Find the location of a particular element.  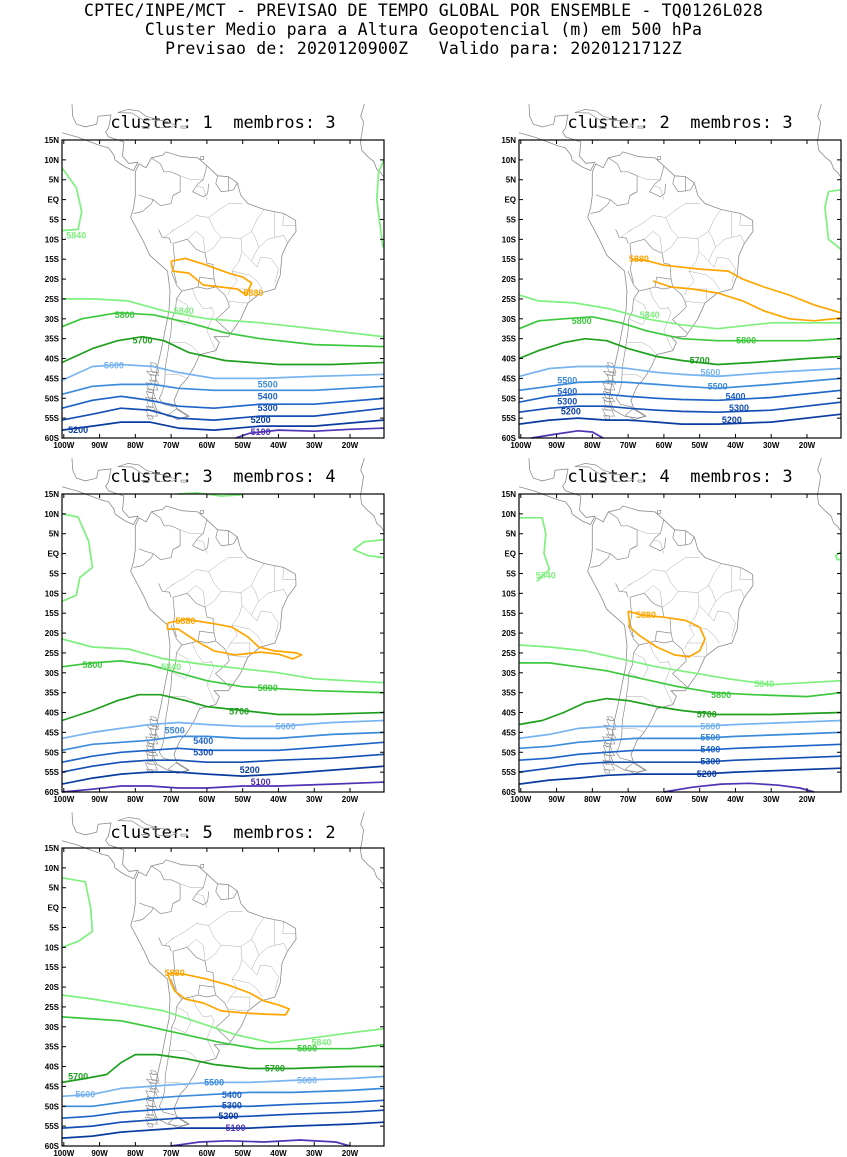

lat-label: 15S is located at coordinates (509, 259).